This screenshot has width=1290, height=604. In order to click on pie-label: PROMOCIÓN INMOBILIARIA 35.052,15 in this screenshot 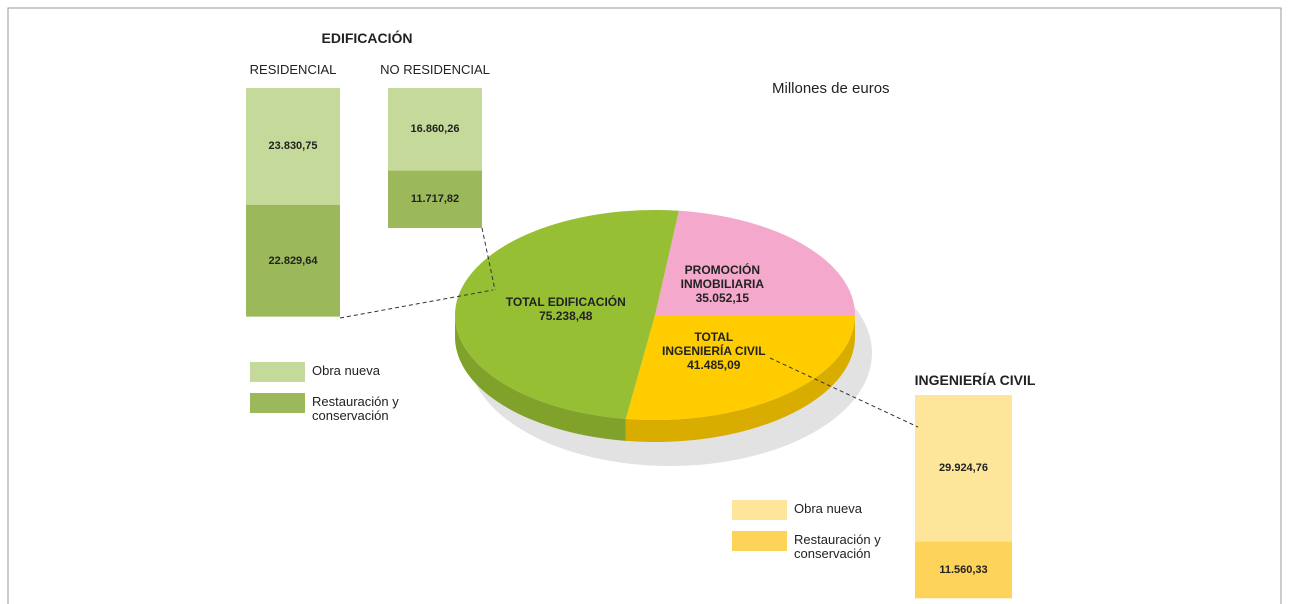, I will do `click(722, 284)`.